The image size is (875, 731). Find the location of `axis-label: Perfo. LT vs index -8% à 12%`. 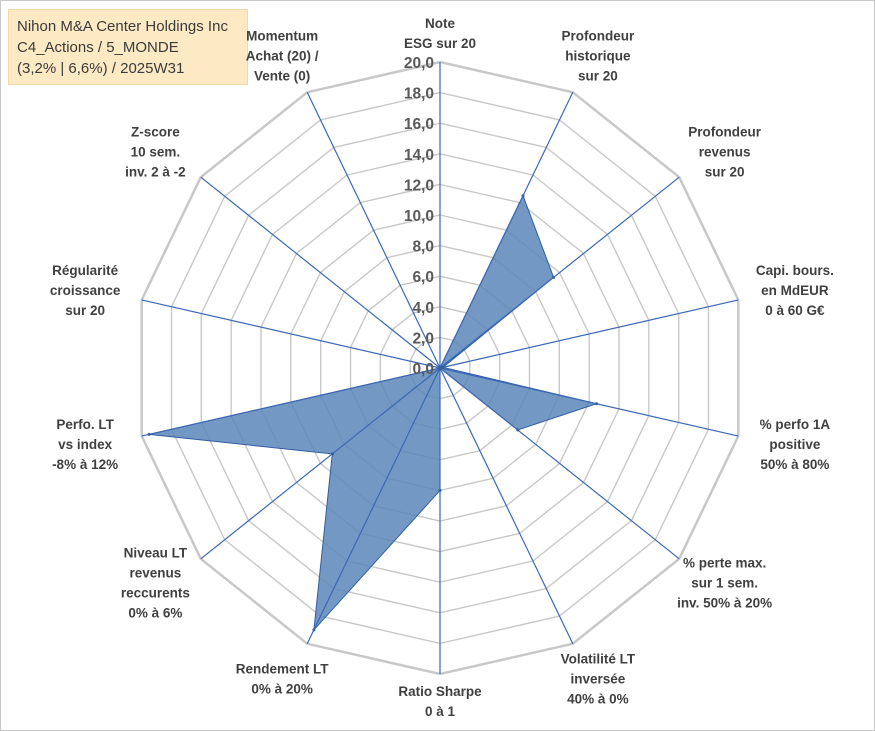

axis-label: Perfo. LT vs index -8% à 12% is located at coordinates (85, 444).